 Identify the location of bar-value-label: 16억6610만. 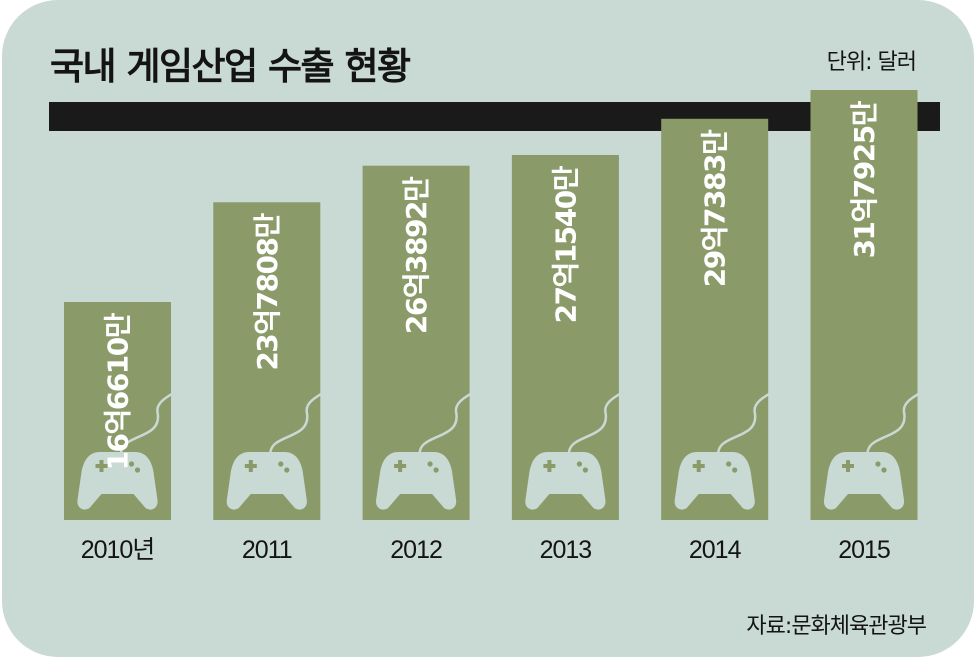
(118, 391).